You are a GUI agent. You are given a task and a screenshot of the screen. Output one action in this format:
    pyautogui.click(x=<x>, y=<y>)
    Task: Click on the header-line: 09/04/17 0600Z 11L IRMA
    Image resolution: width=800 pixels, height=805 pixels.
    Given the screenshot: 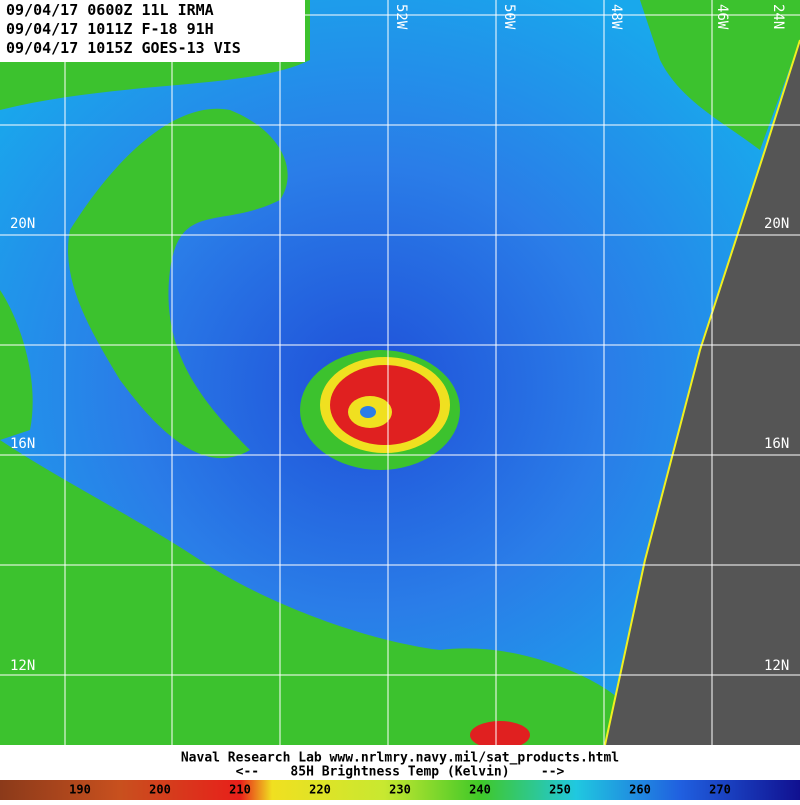 What is the action you would take?
    pyautogui.click(x=110, y=10)
    